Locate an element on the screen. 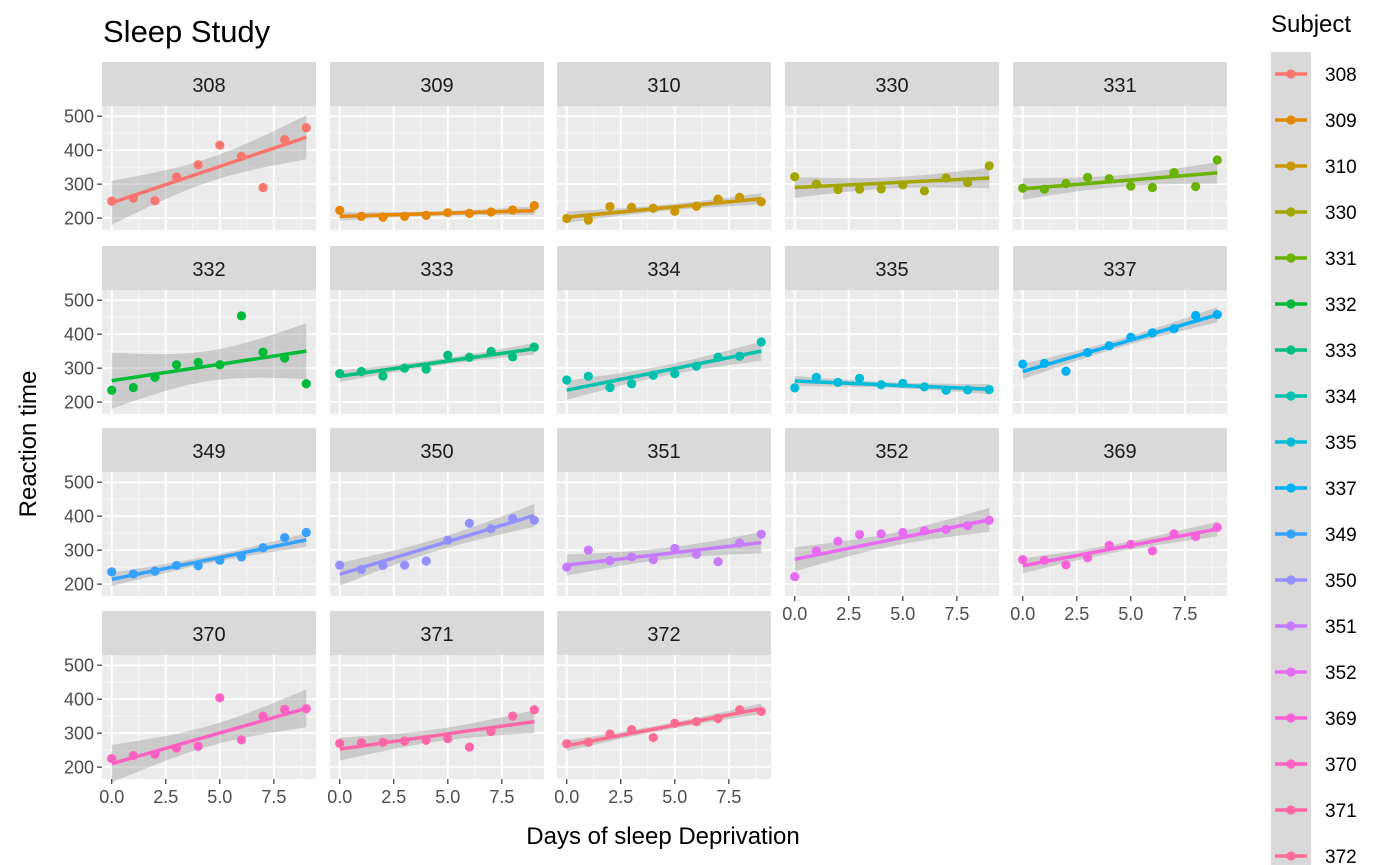 This screenshot has width=1400, height=865. x-tick-label: 0.0 is located at coordinates (339, 797).